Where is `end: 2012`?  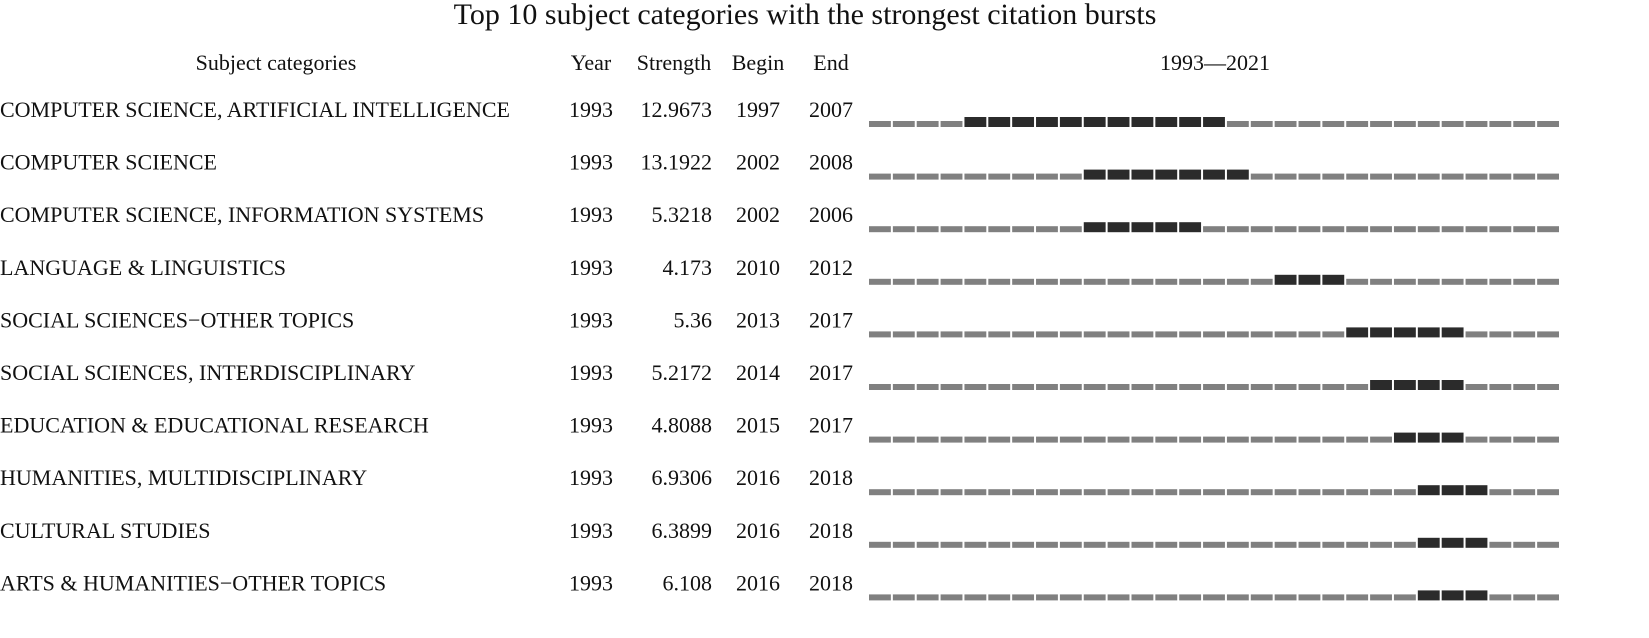 end: 2012 is located at coordinates (831, 267).